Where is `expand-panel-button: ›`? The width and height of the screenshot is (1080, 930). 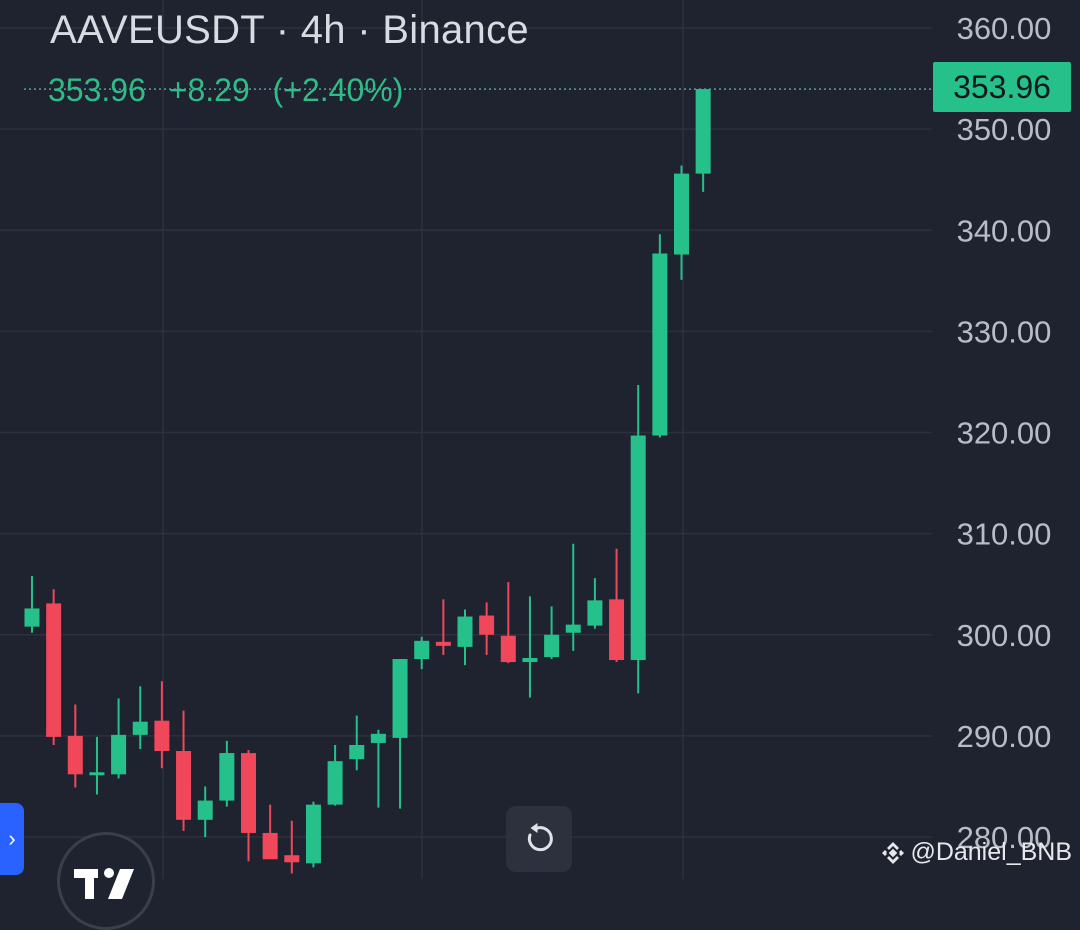 expand-panel-button: › is located at coordinates (12, 839).